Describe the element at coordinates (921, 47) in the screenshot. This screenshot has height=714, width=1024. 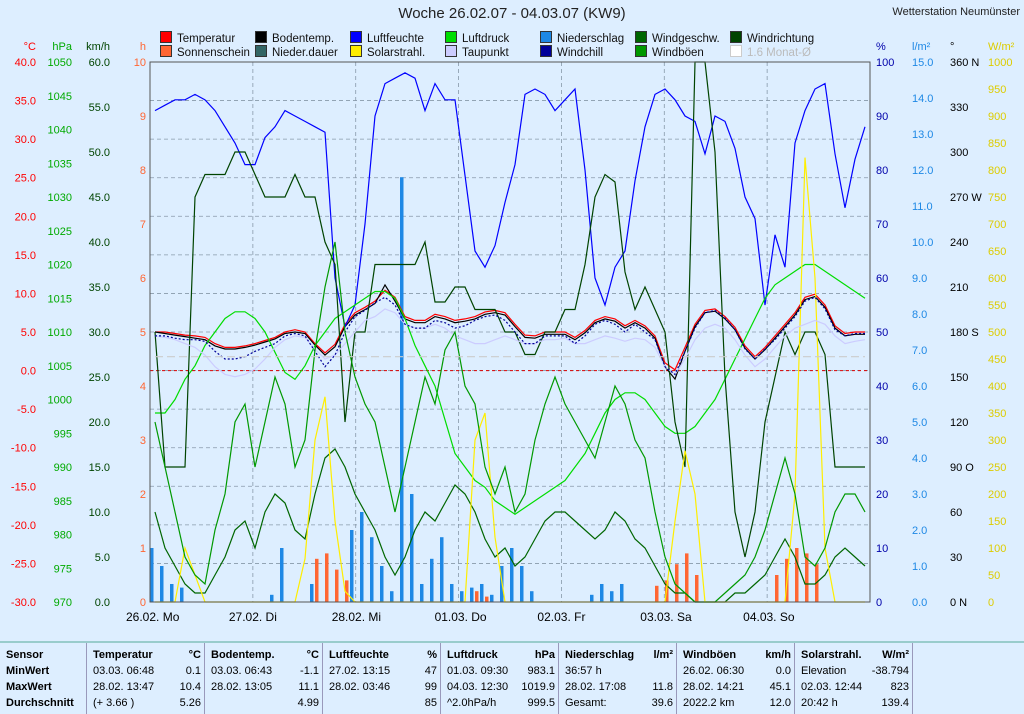
I see `axis-unit: l/m²` at that location.